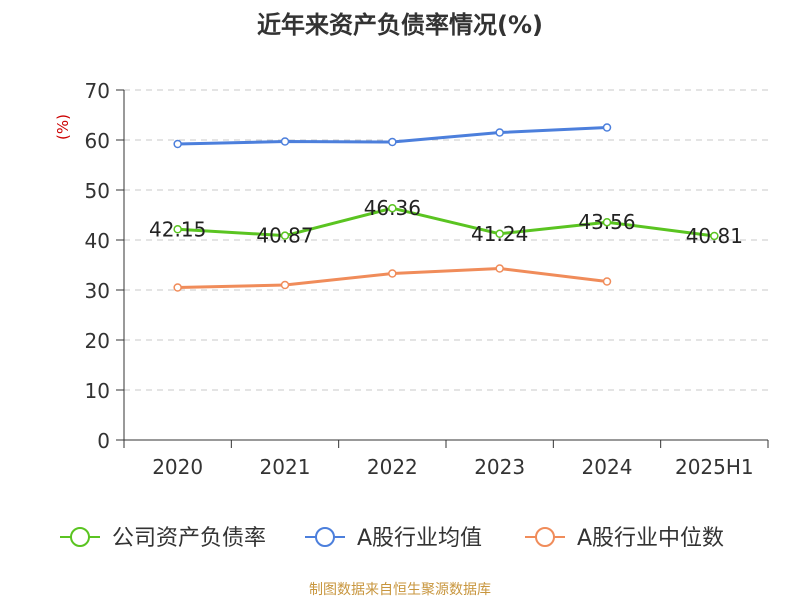 The width and height of the screenshot is (800, 604). What do you see at coordinates (97, 341) in the screenshot?
I see `y-tick-label: 20` at bounding box center [97, 341].